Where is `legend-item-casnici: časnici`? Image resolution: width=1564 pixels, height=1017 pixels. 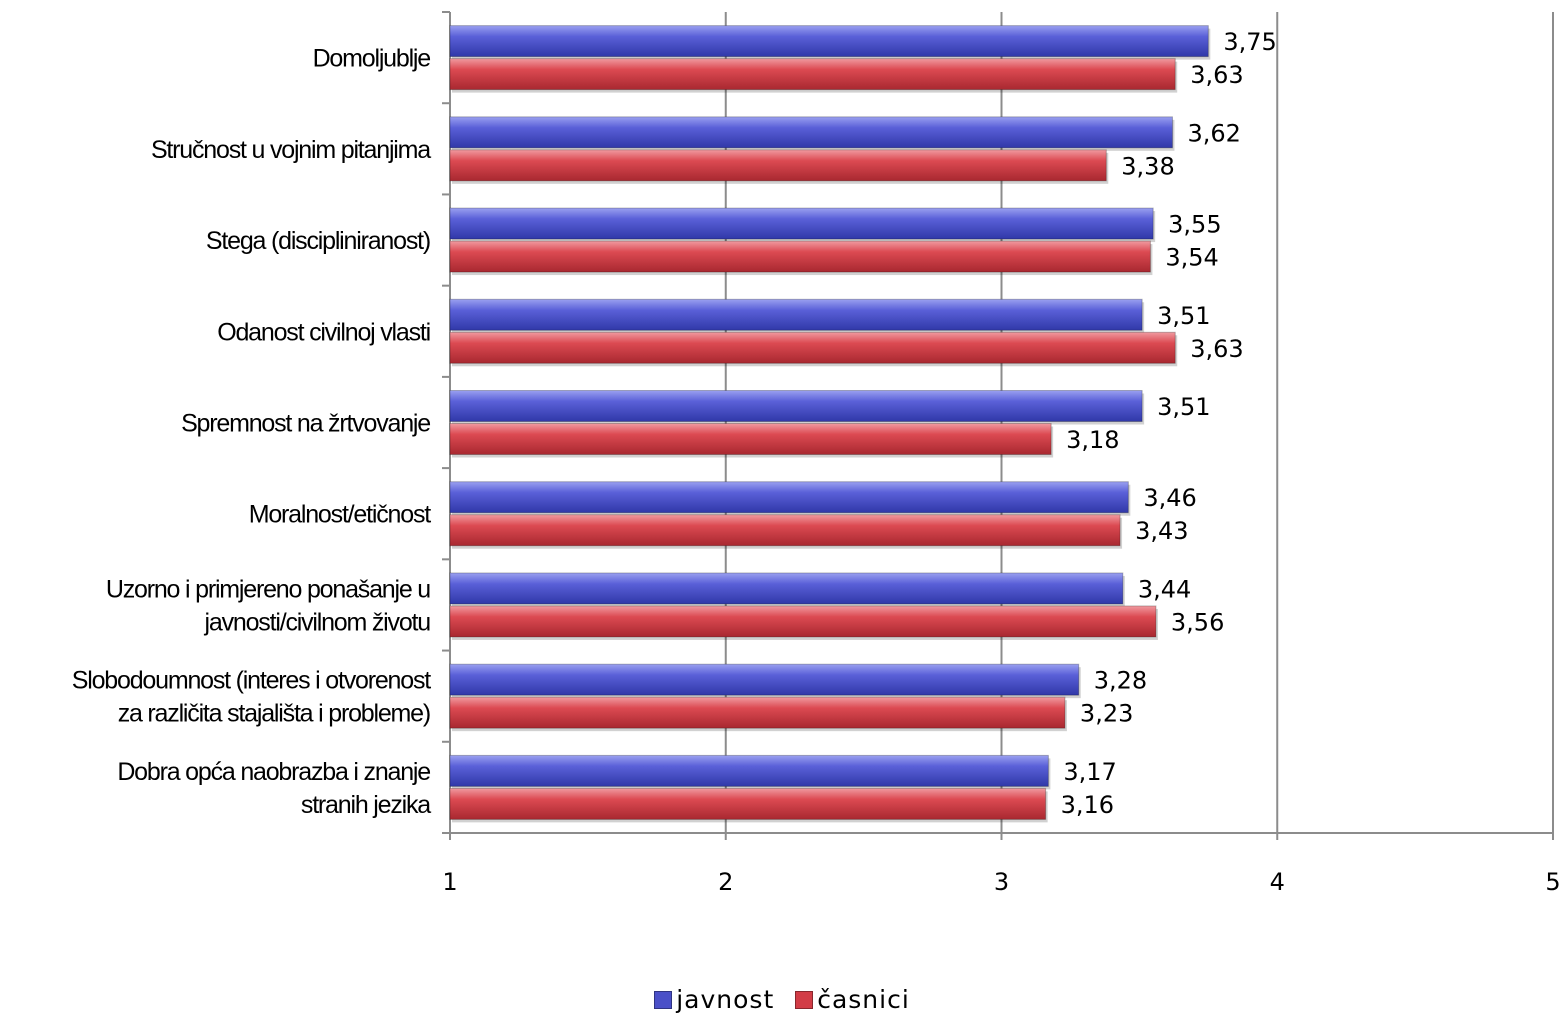 legend-item-casnici: časnici is located at coordinates (852, 999).